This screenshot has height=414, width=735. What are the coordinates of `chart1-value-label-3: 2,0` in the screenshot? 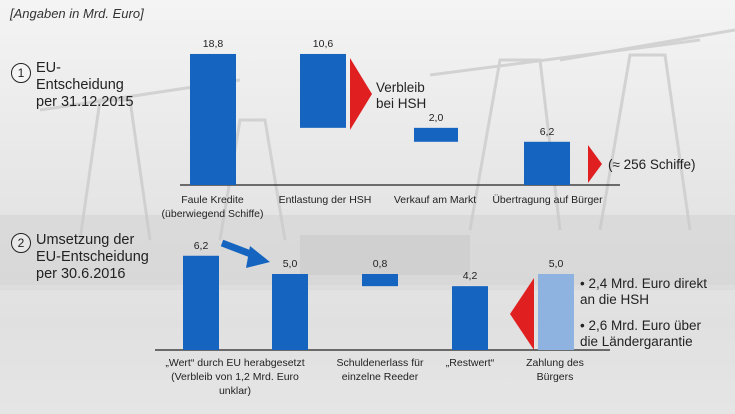 It's located at (436, 117).